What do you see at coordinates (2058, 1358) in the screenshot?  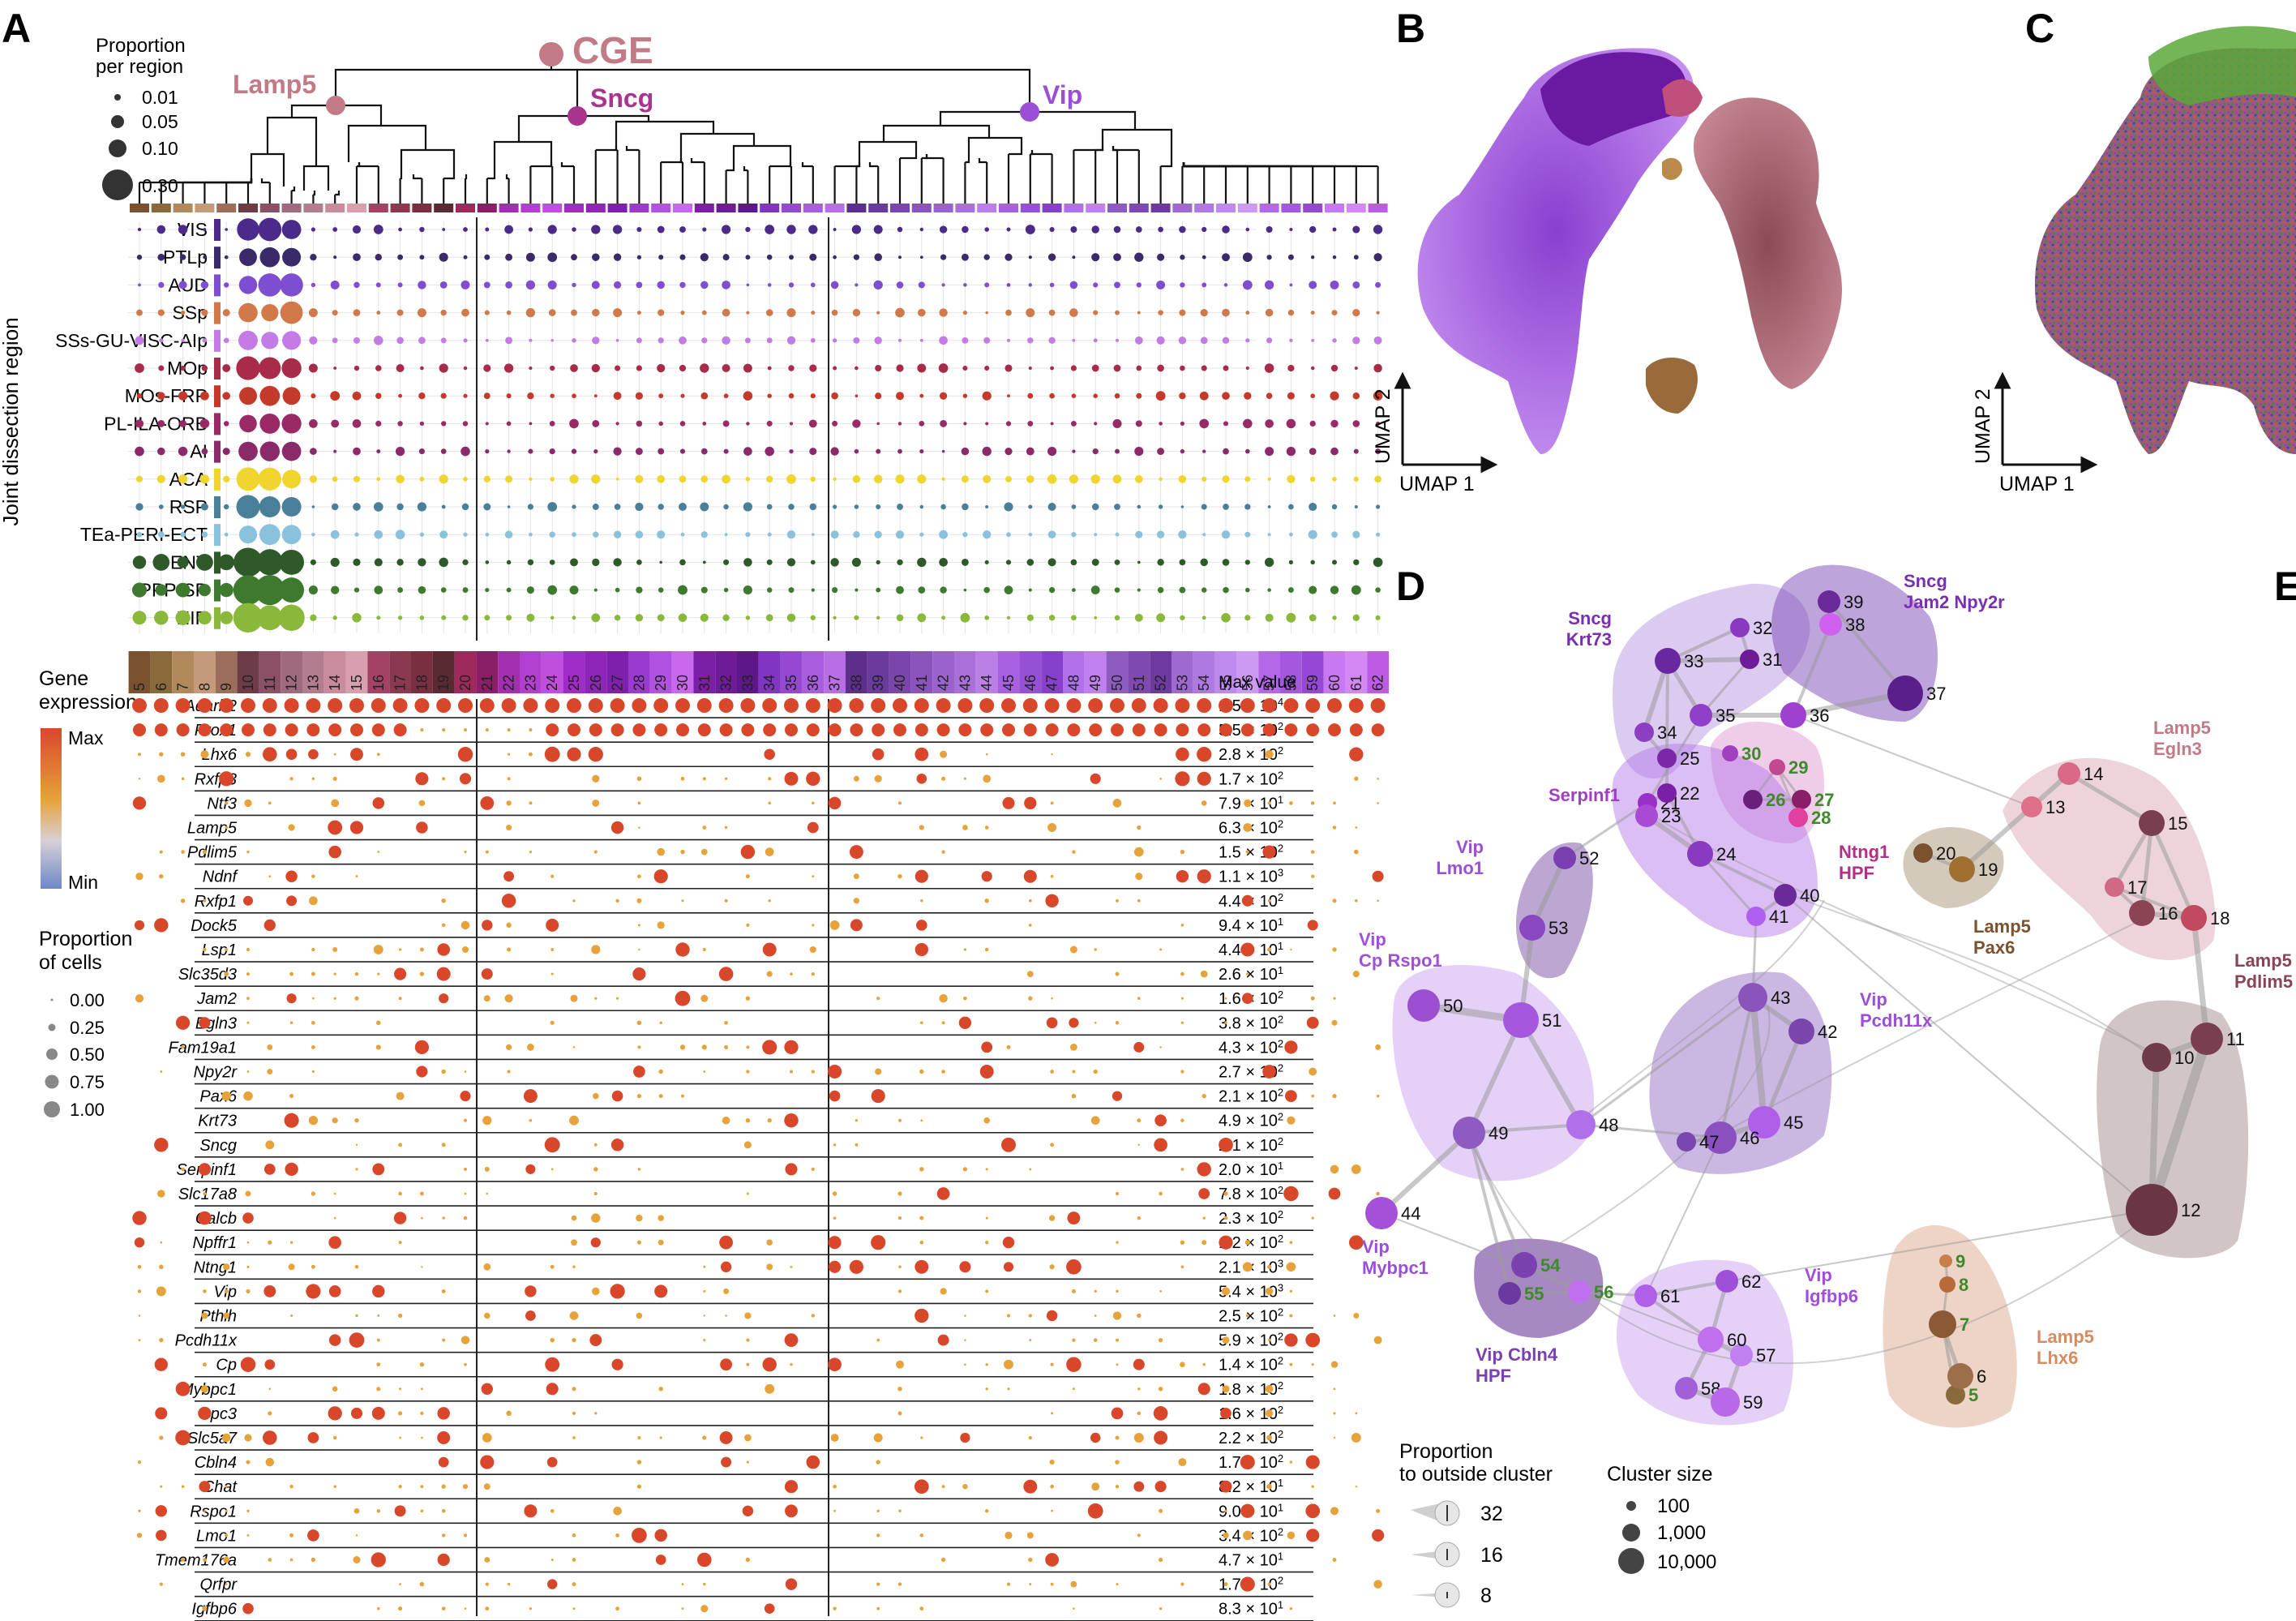 I see `group-label: Lhx6` at bounding box center [2058, 1358].